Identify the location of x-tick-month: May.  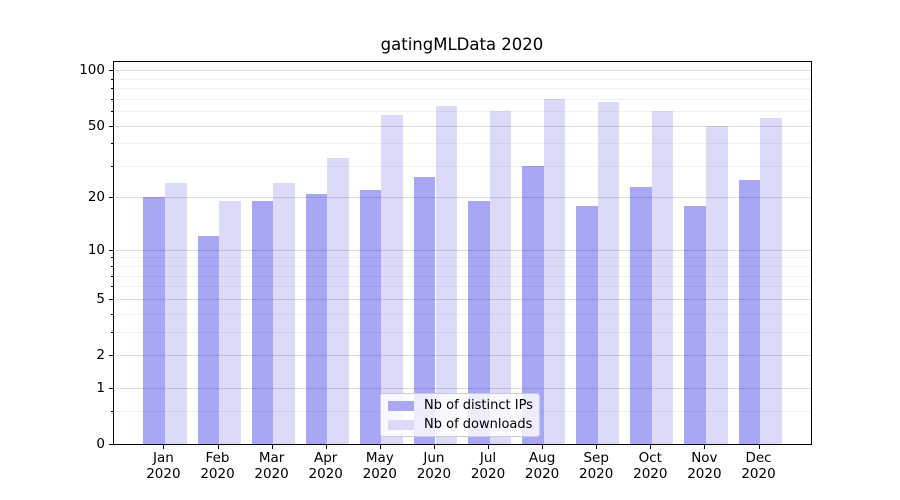
(379, 458).